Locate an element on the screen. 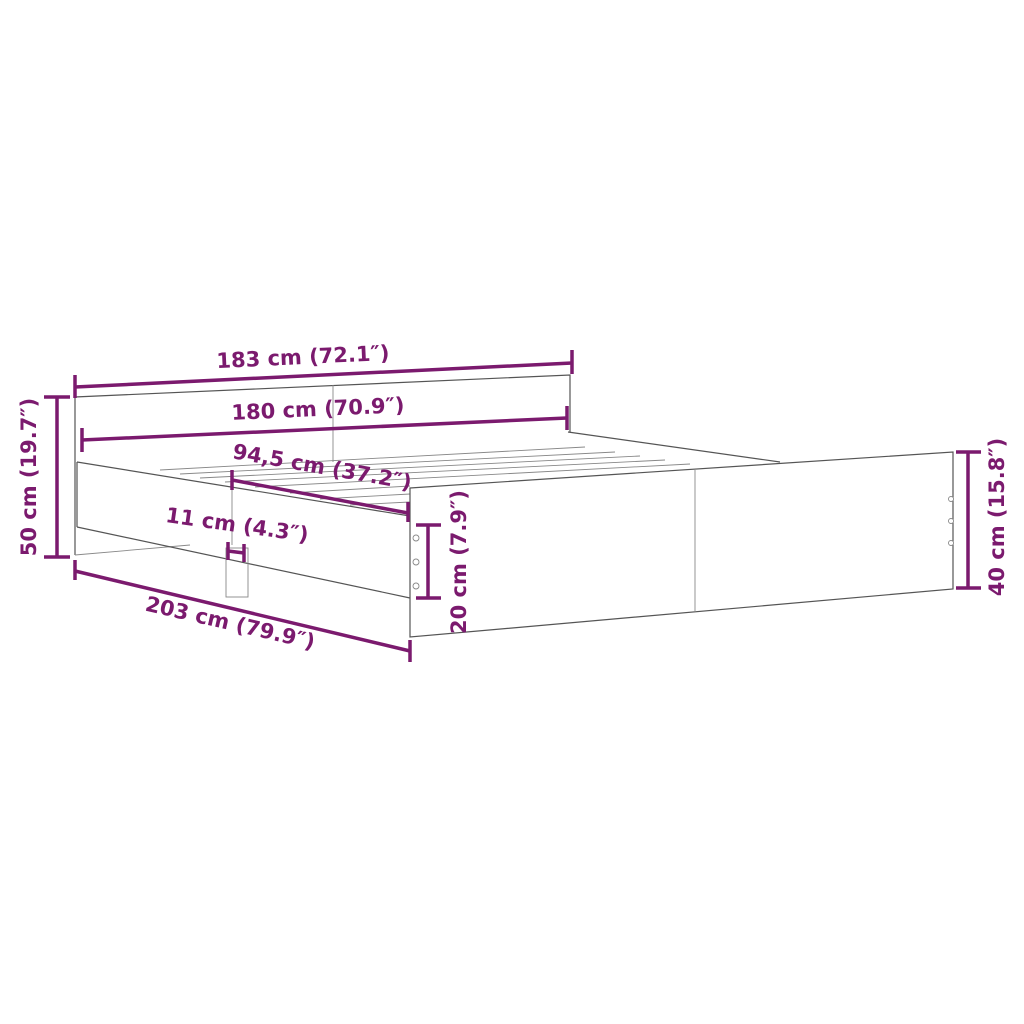 The image size is (1024, 1024). floor-line is located at coordinates (132, 550).